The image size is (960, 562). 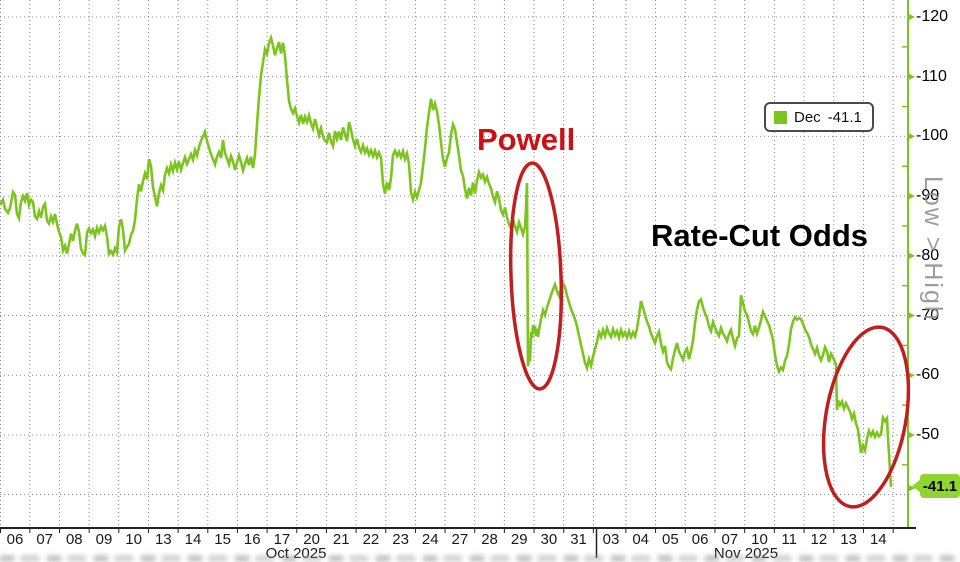 I want to click on x-tick-label: 21, so click(x=341, y=539).